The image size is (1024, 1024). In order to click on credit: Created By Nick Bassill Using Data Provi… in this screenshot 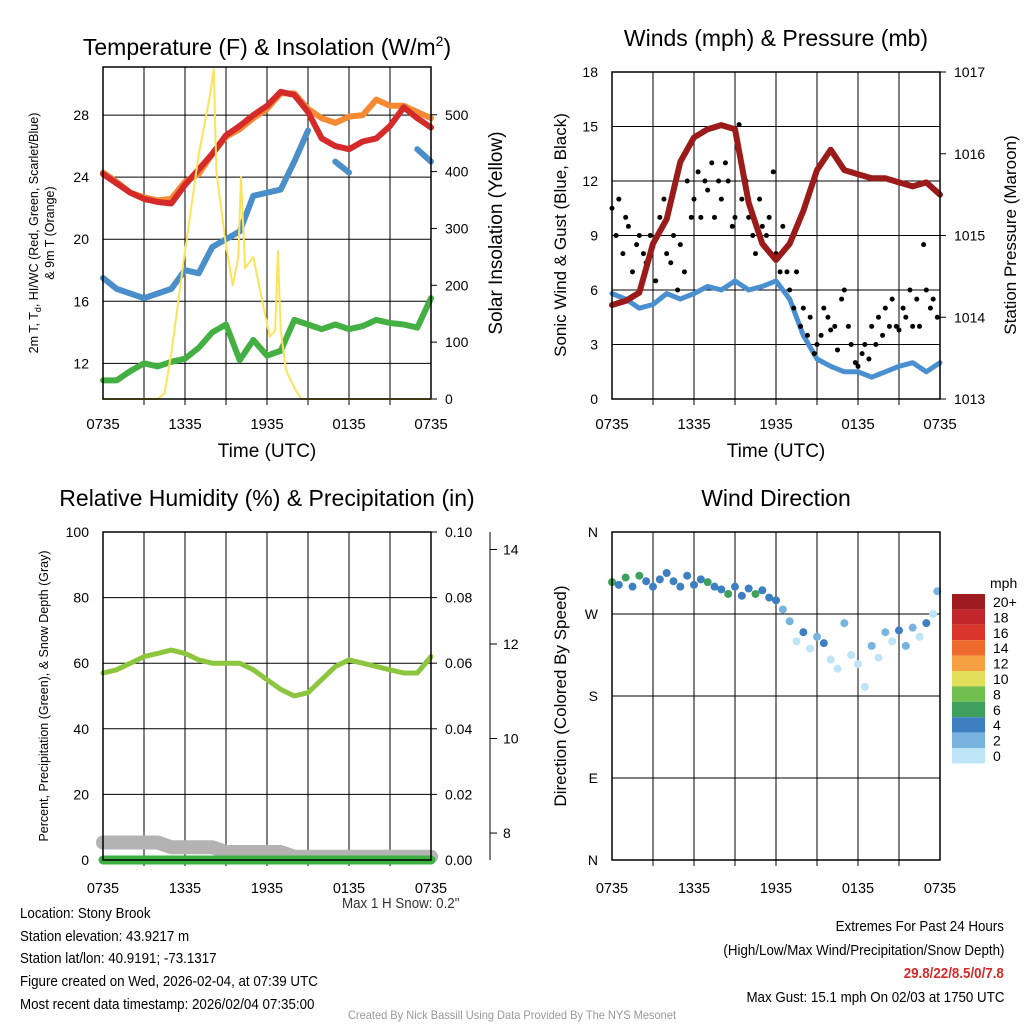, I will do `click(512, 1015)`.